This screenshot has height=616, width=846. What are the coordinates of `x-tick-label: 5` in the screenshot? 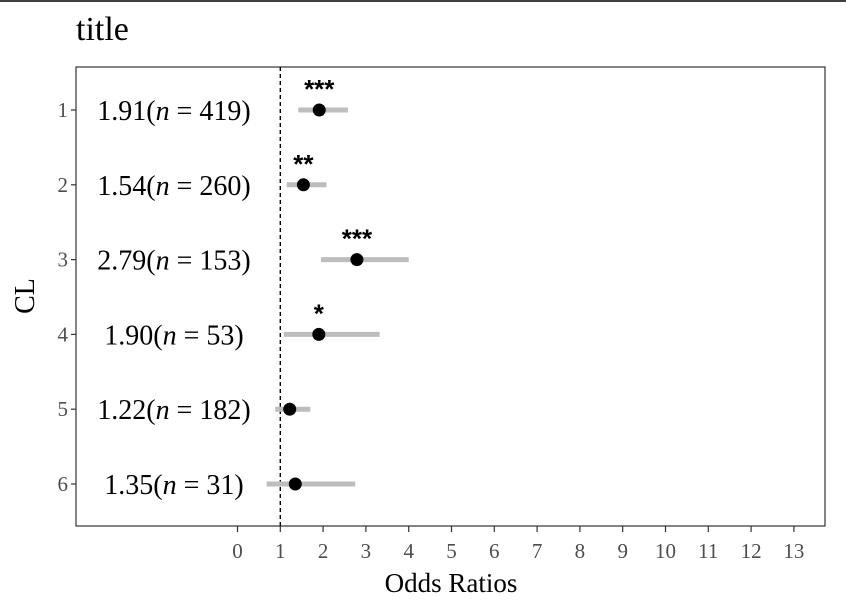 It's located at (451, 551).